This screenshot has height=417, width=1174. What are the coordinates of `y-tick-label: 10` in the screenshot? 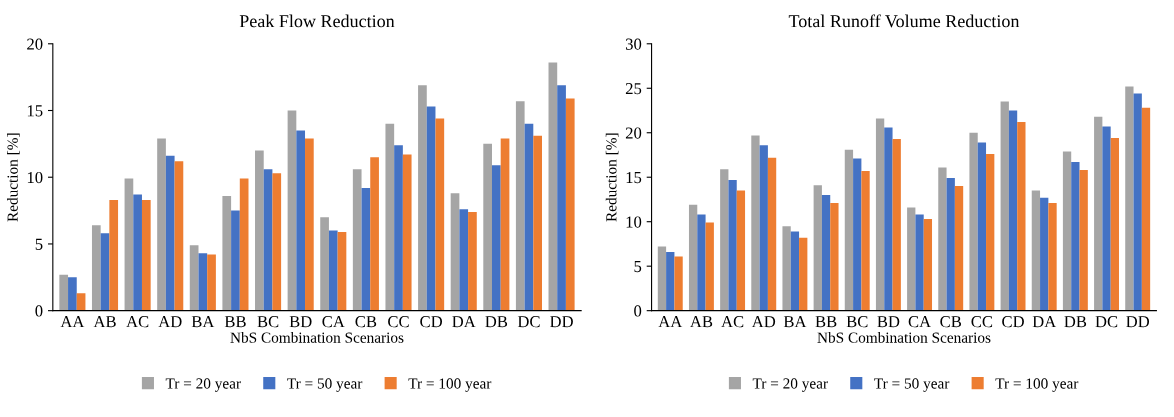 It's located at (634, 222).